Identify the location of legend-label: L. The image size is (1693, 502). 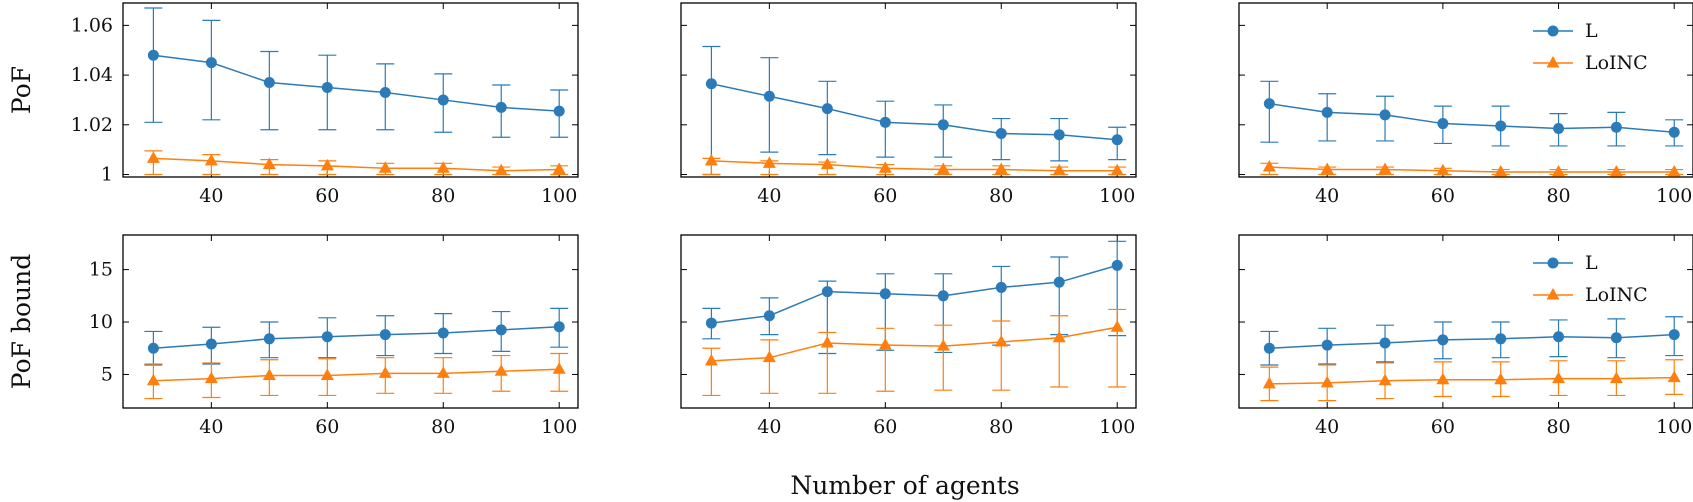
(1591, 31).